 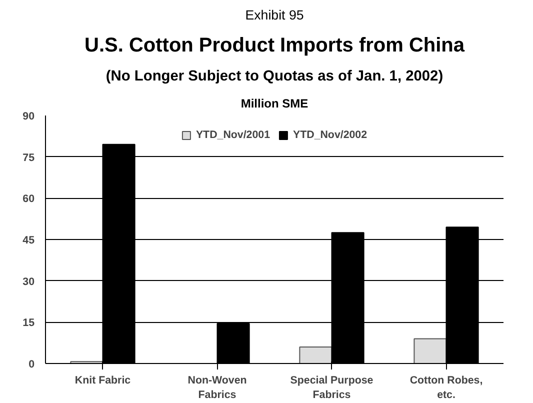 I want to click on y-tick-label: 60, so click(x=28, y=199).